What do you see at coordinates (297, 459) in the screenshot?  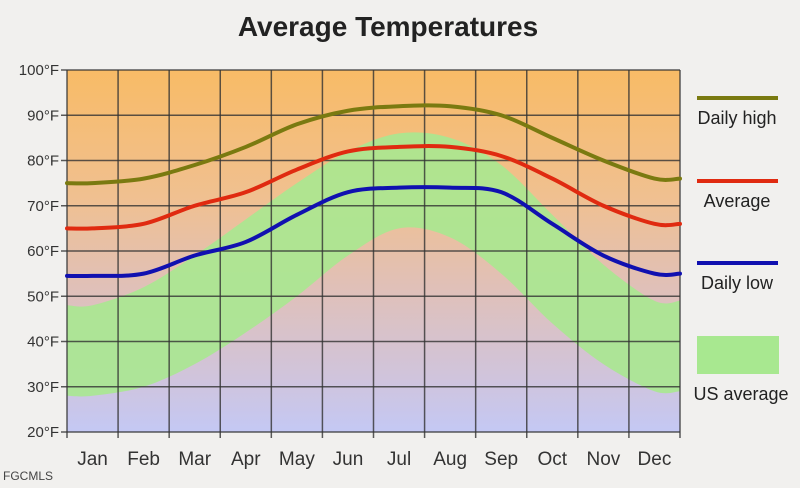 I see `x-tick-label: May` at bounding box center [297, 459].